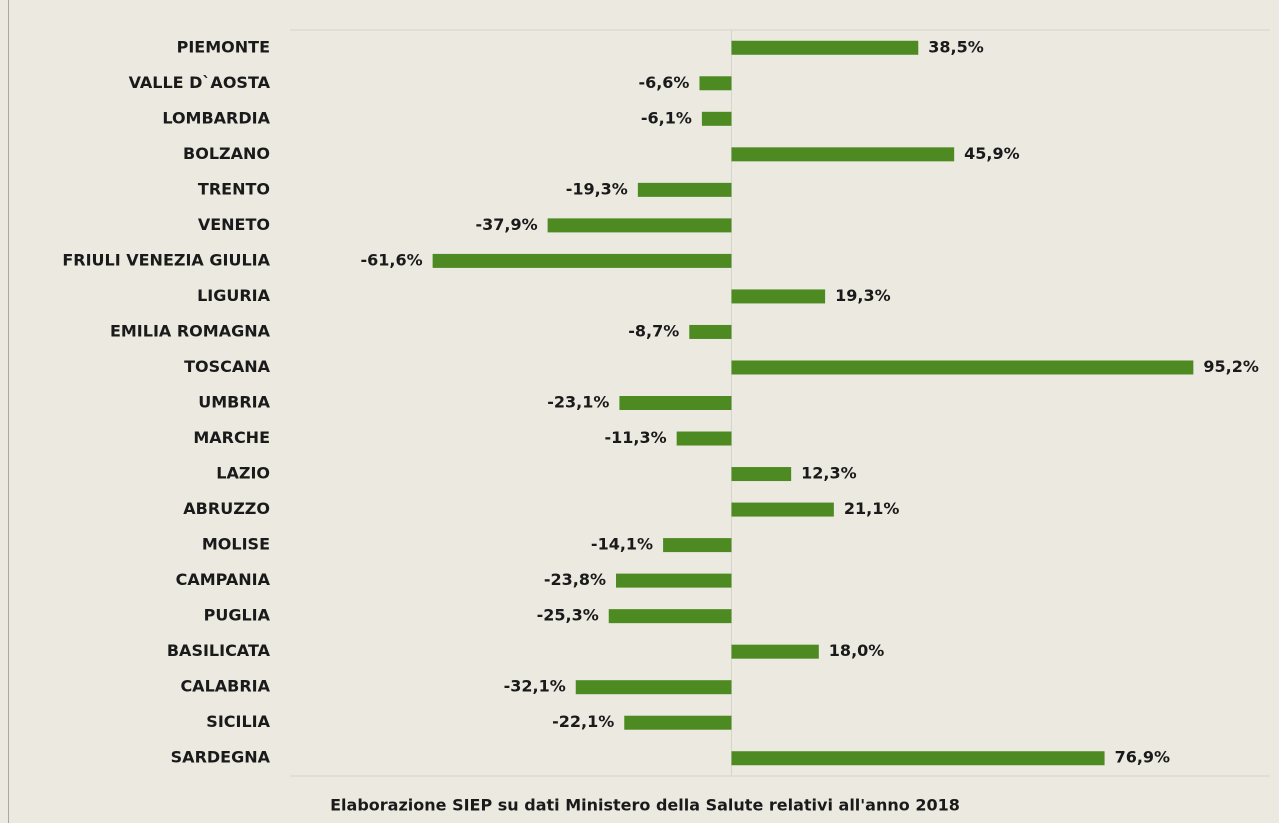 This screenshot has height=823, width=1279. Describe the element at coordinates (223, 46) in the screenshot. I see `category-label: PIEMONTE` at that location.